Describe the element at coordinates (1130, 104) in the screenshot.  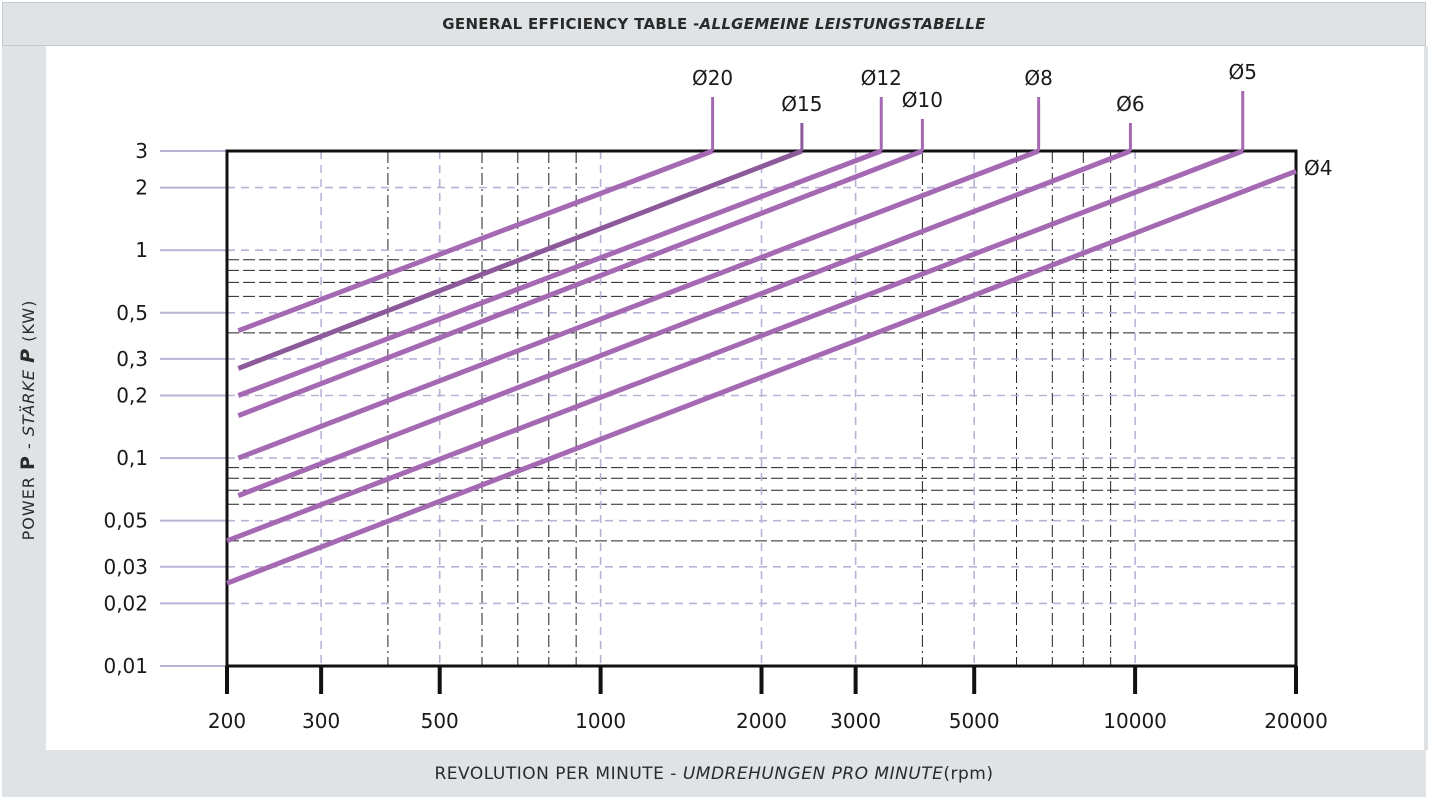
I see `series-label: Ø6` at that location.